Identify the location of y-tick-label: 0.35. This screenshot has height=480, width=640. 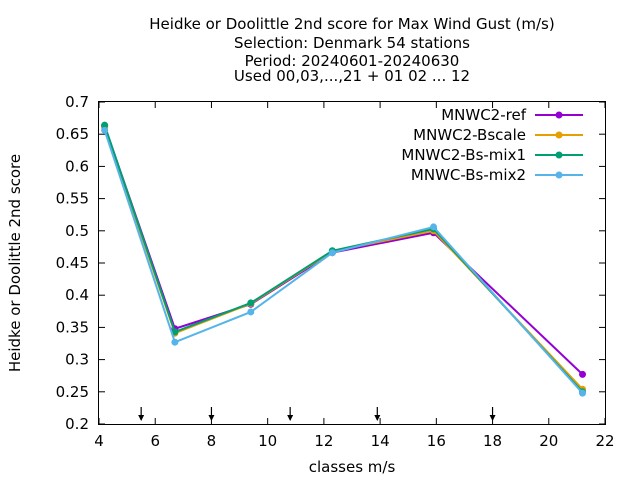
(72, 327).